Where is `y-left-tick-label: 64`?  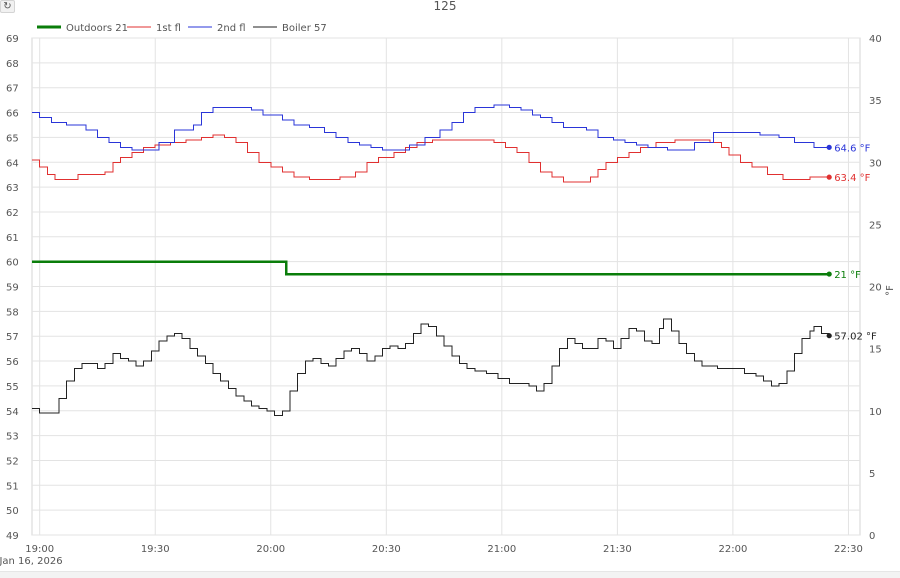
y-left-tick-label: 64 is located at coordinates (12, 163).